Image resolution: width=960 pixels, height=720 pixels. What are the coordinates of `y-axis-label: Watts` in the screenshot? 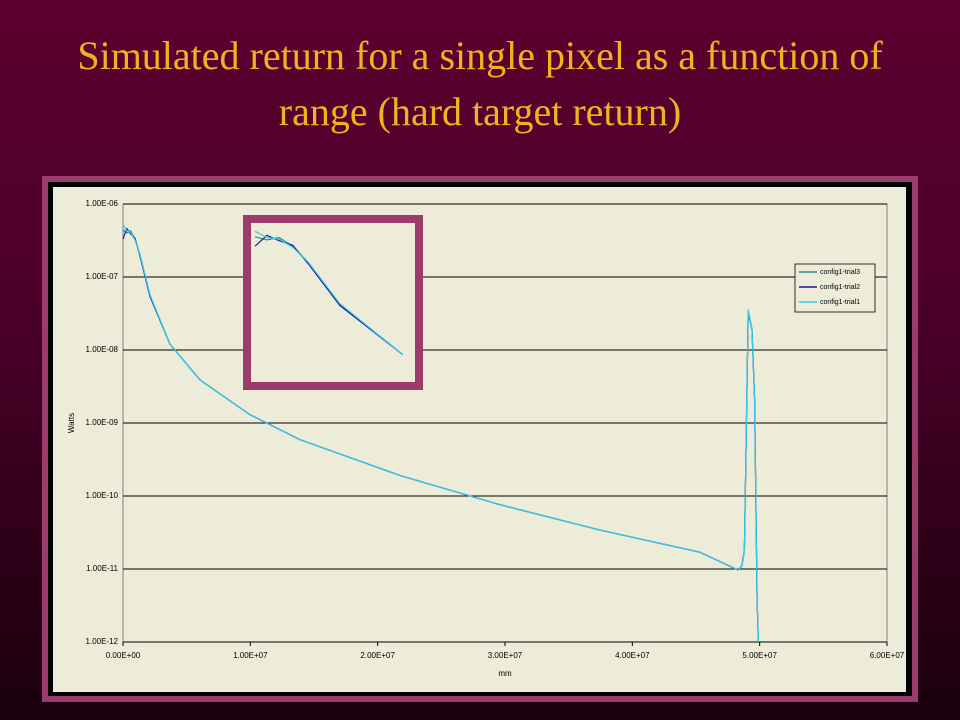 It's located at (71, 423).